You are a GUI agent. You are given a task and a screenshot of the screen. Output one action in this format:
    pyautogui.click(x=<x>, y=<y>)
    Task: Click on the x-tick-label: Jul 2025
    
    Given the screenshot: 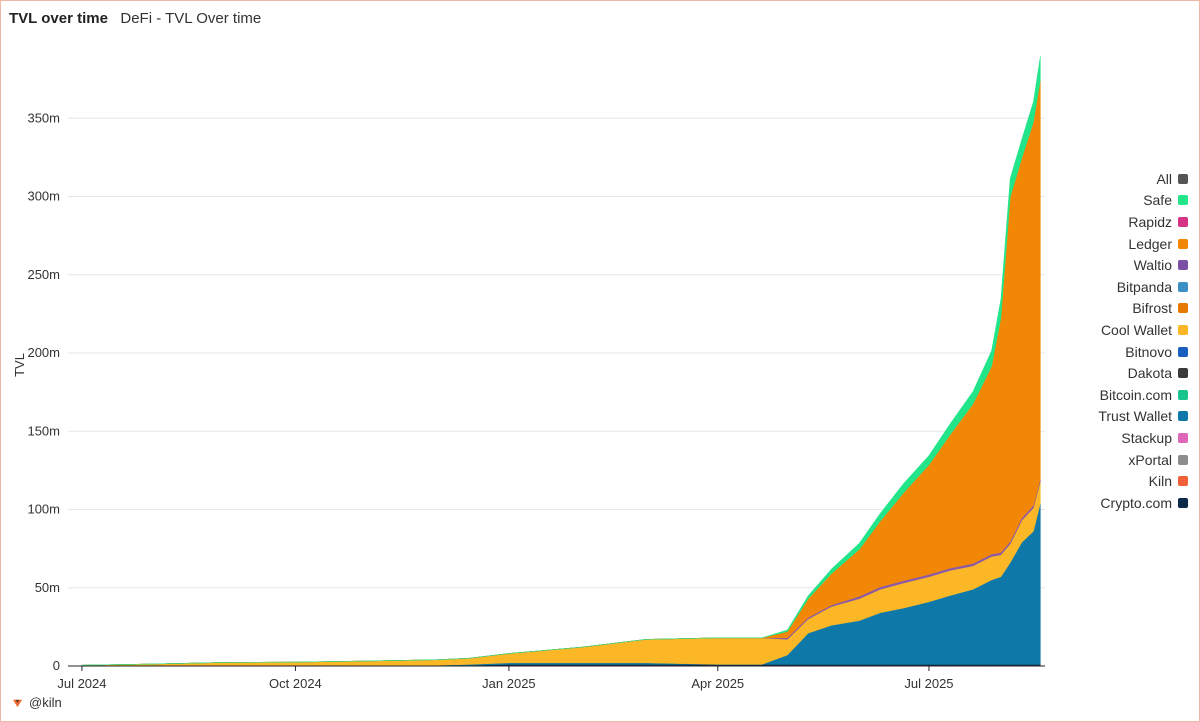 What is the action you would take?
    pyautogui.click(x=928, y=683)
    